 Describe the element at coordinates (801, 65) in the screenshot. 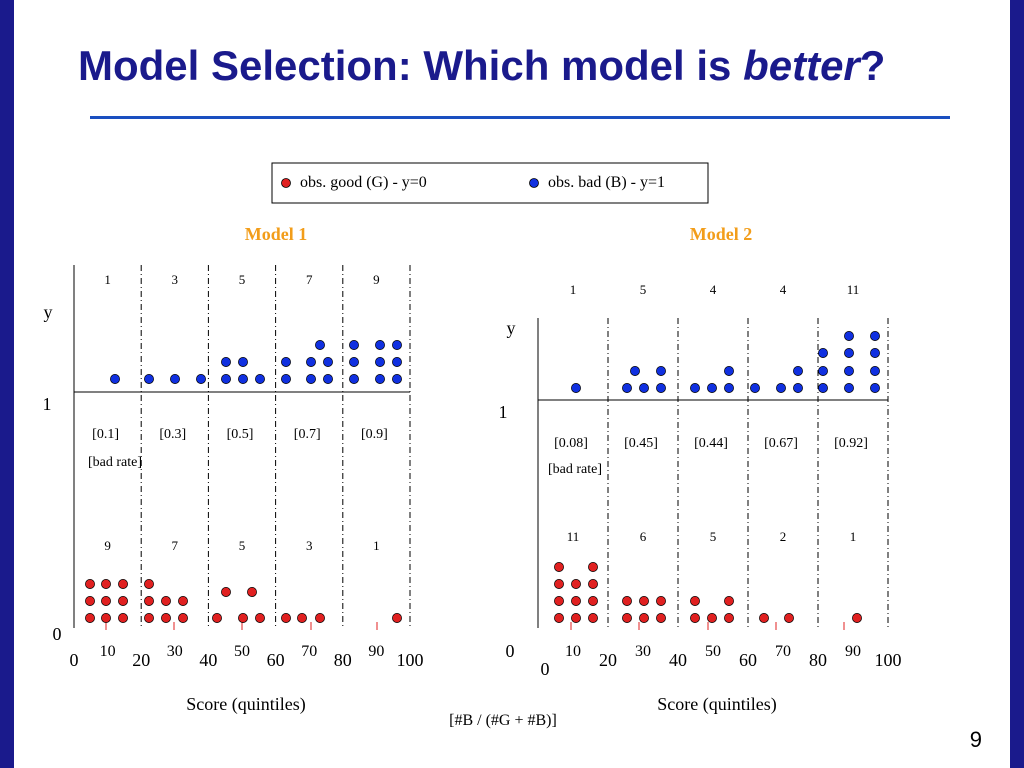

I see `title-emphasis: better` at that location.